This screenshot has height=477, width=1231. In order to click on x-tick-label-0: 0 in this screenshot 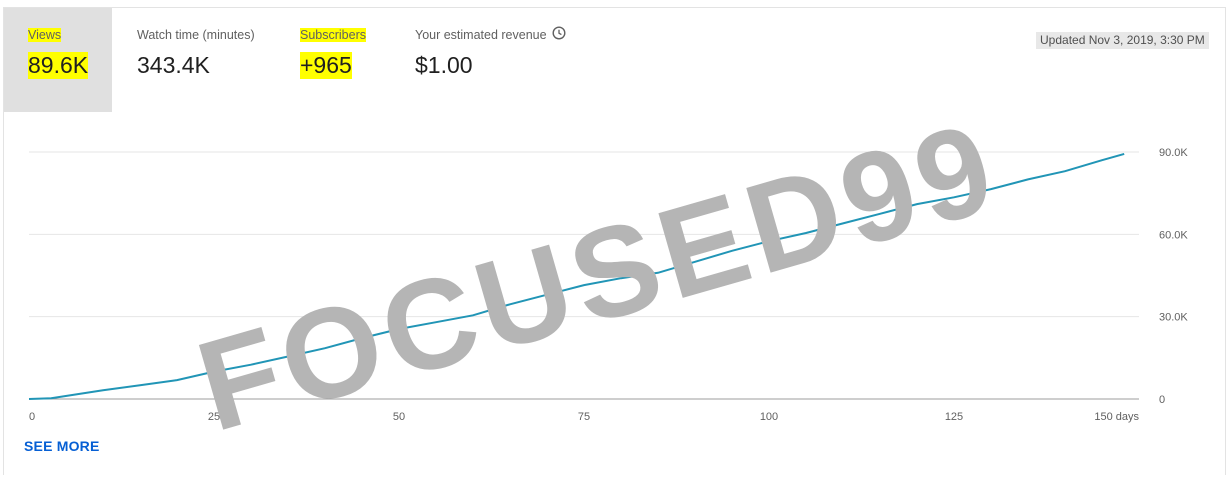, I will do `click(32, 417)`.